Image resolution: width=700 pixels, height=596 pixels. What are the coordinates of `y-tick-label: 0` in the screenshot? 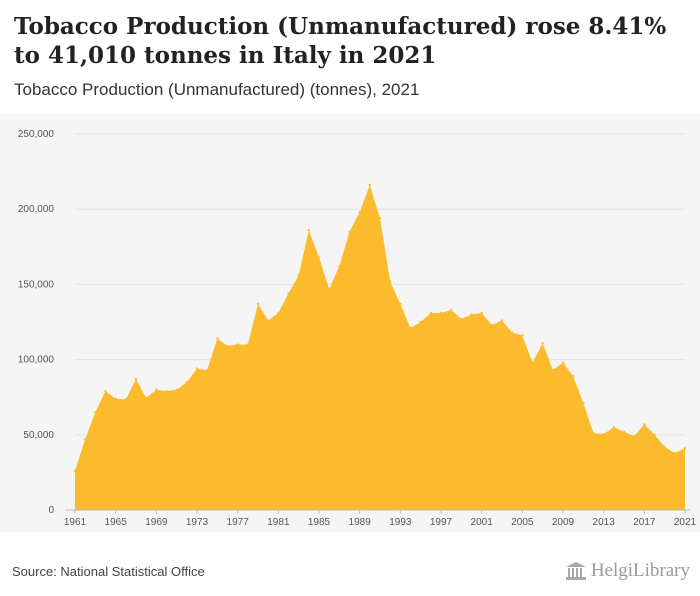 It's located at (51, 510).